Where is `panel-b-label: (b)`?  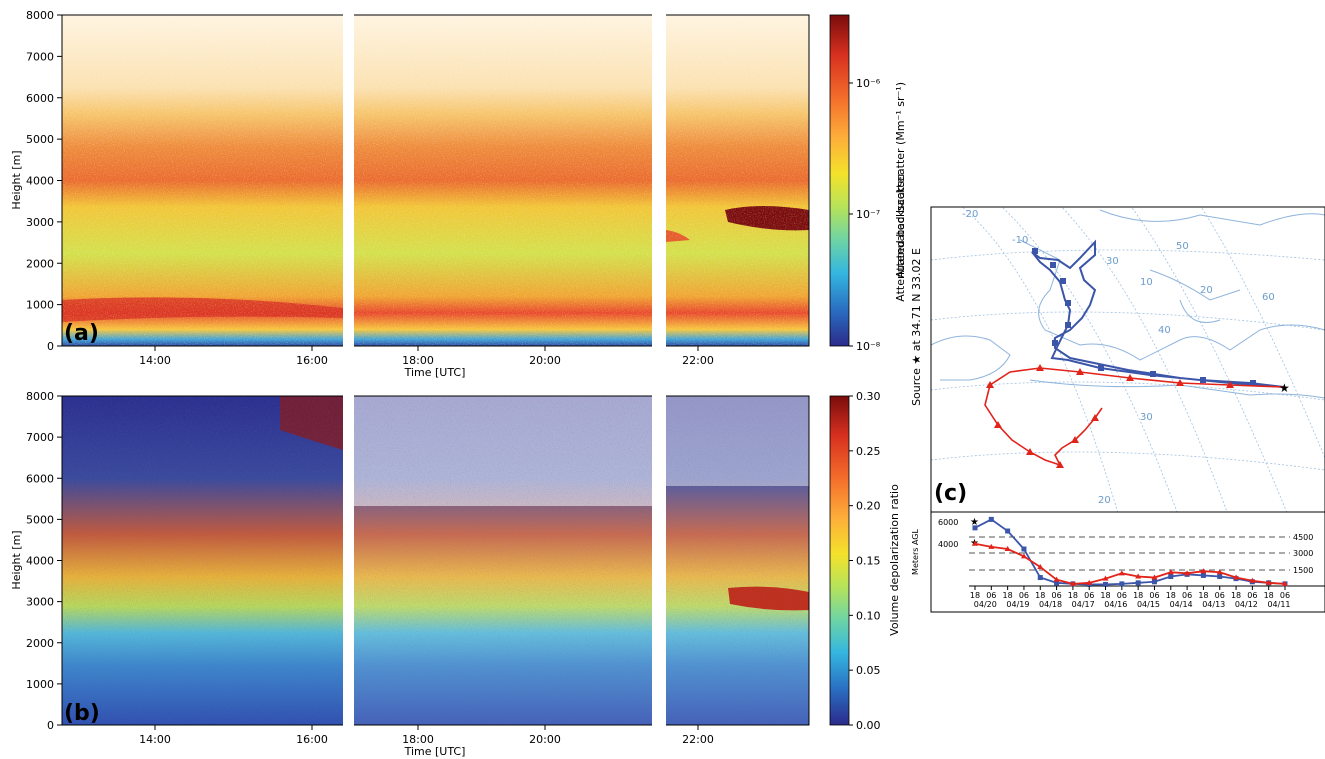 panel-b-label: (b) is located at coordinates (82, 713).